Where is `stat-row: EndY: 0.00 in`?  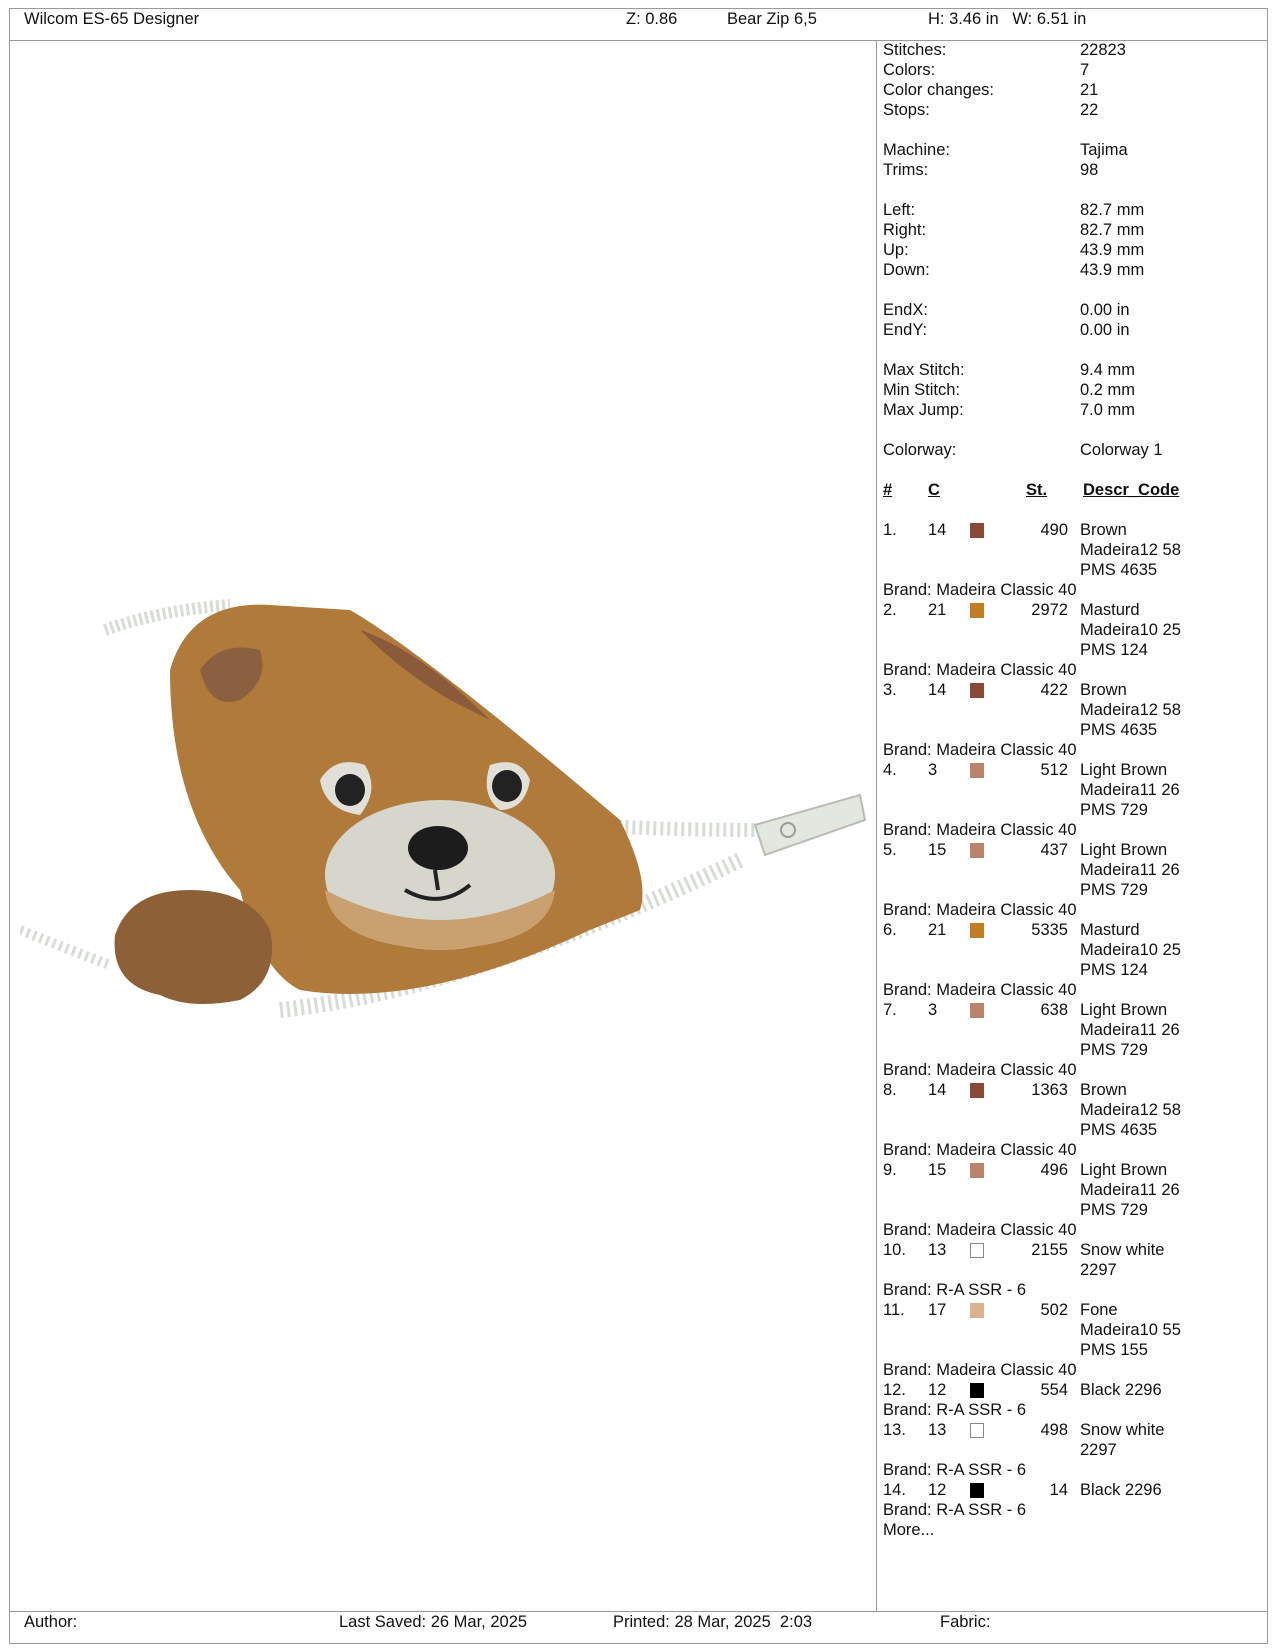 stat-row: EndY: 0.00 in is located at coordinates (1073, 330).